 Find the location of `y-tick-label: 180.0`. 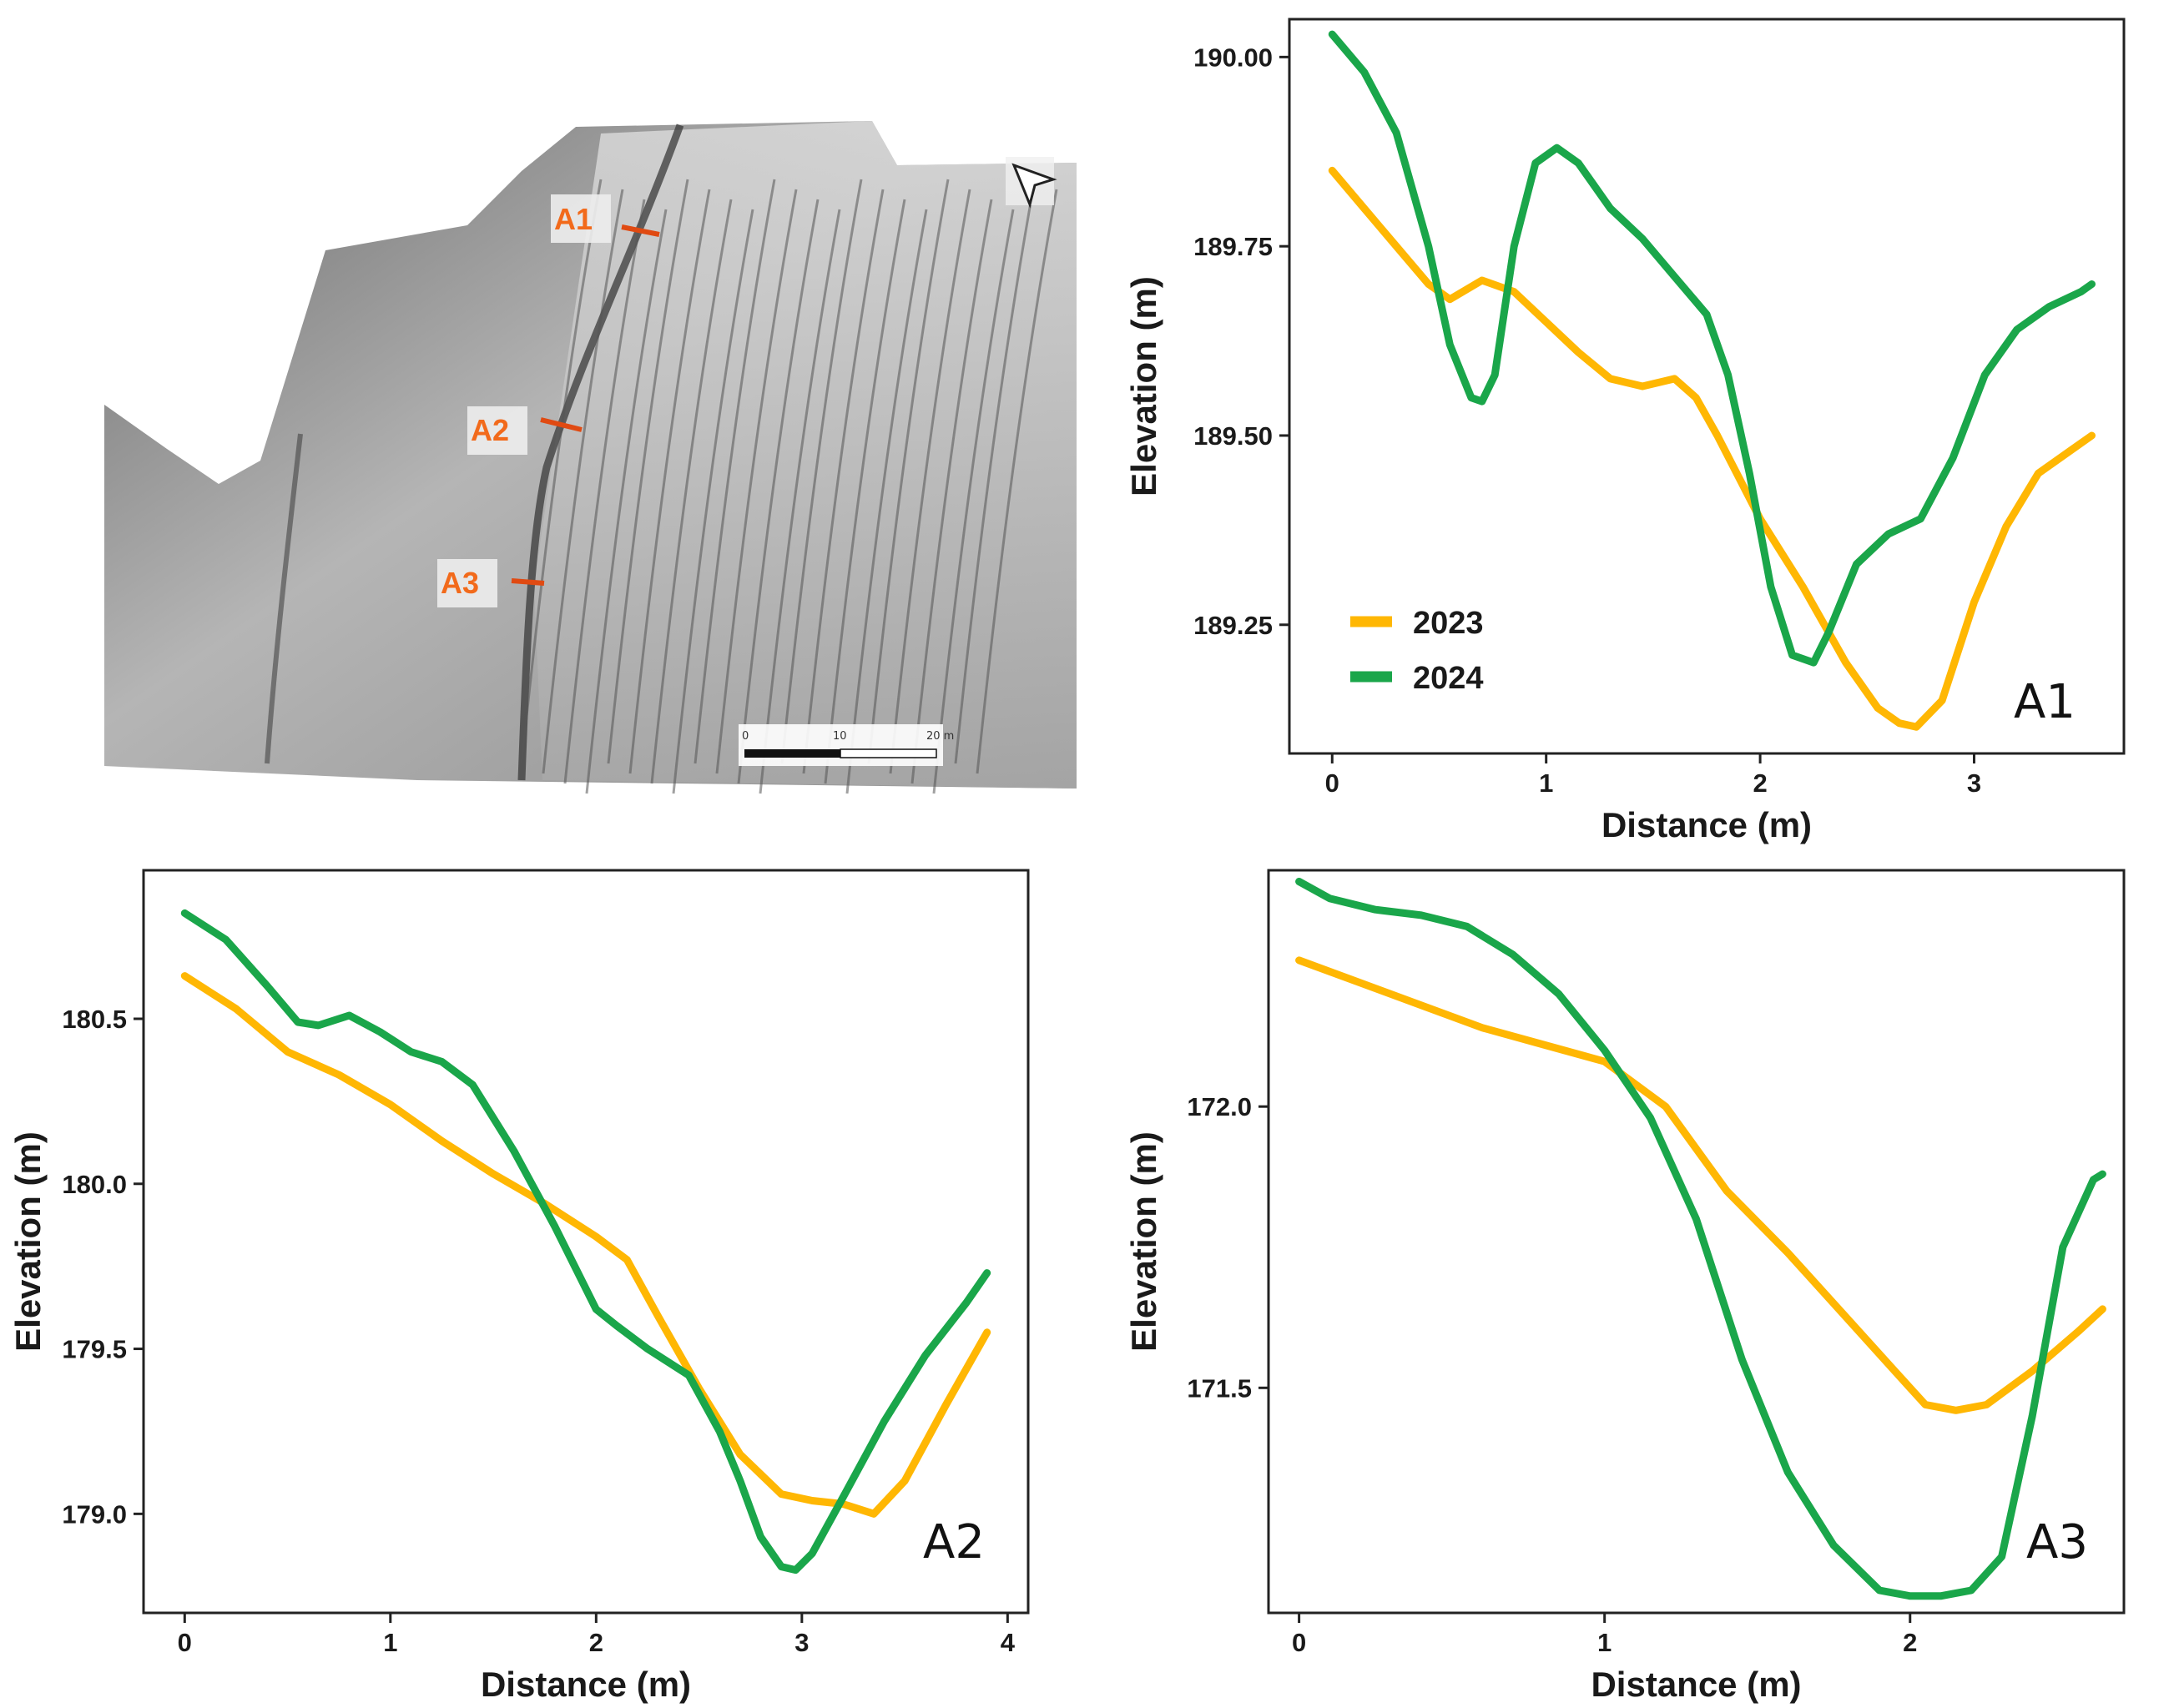

y-tick-label: 180.0 is located at coordinates (94, 1184).